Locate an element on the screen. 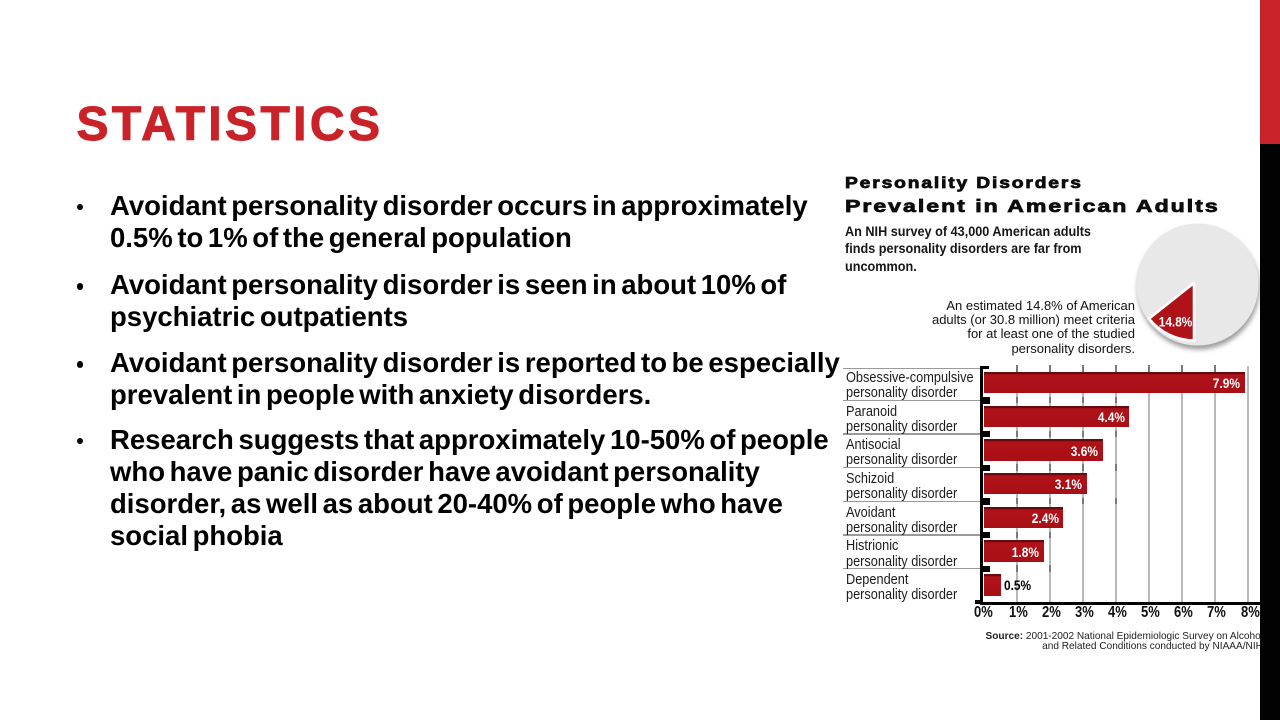  svg-text: 14.8% is located at coordinates (1176, 321).